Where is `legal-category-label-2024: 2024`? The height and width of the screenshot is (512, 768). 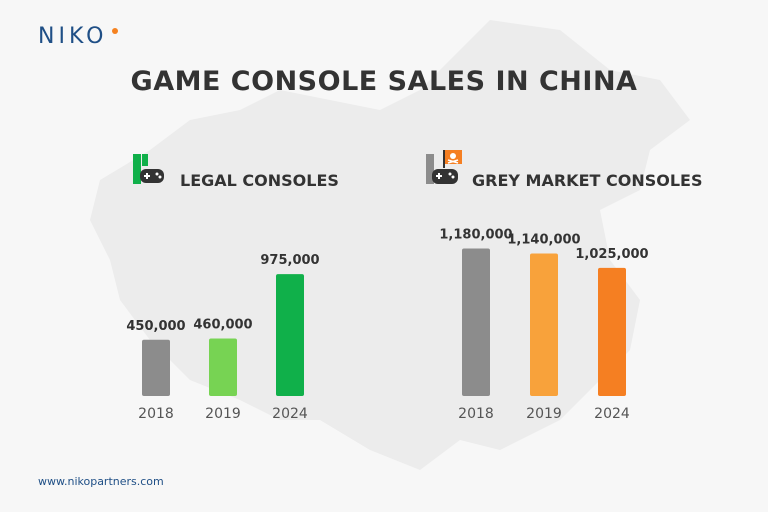 legal-category-label-2024: 2024 is located at coordinates (290, 414).